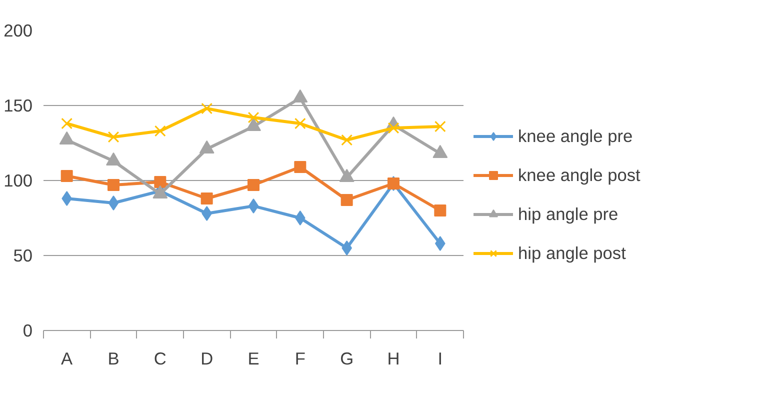  I want to click on legend-label: knee angle post, so click(579, 175).